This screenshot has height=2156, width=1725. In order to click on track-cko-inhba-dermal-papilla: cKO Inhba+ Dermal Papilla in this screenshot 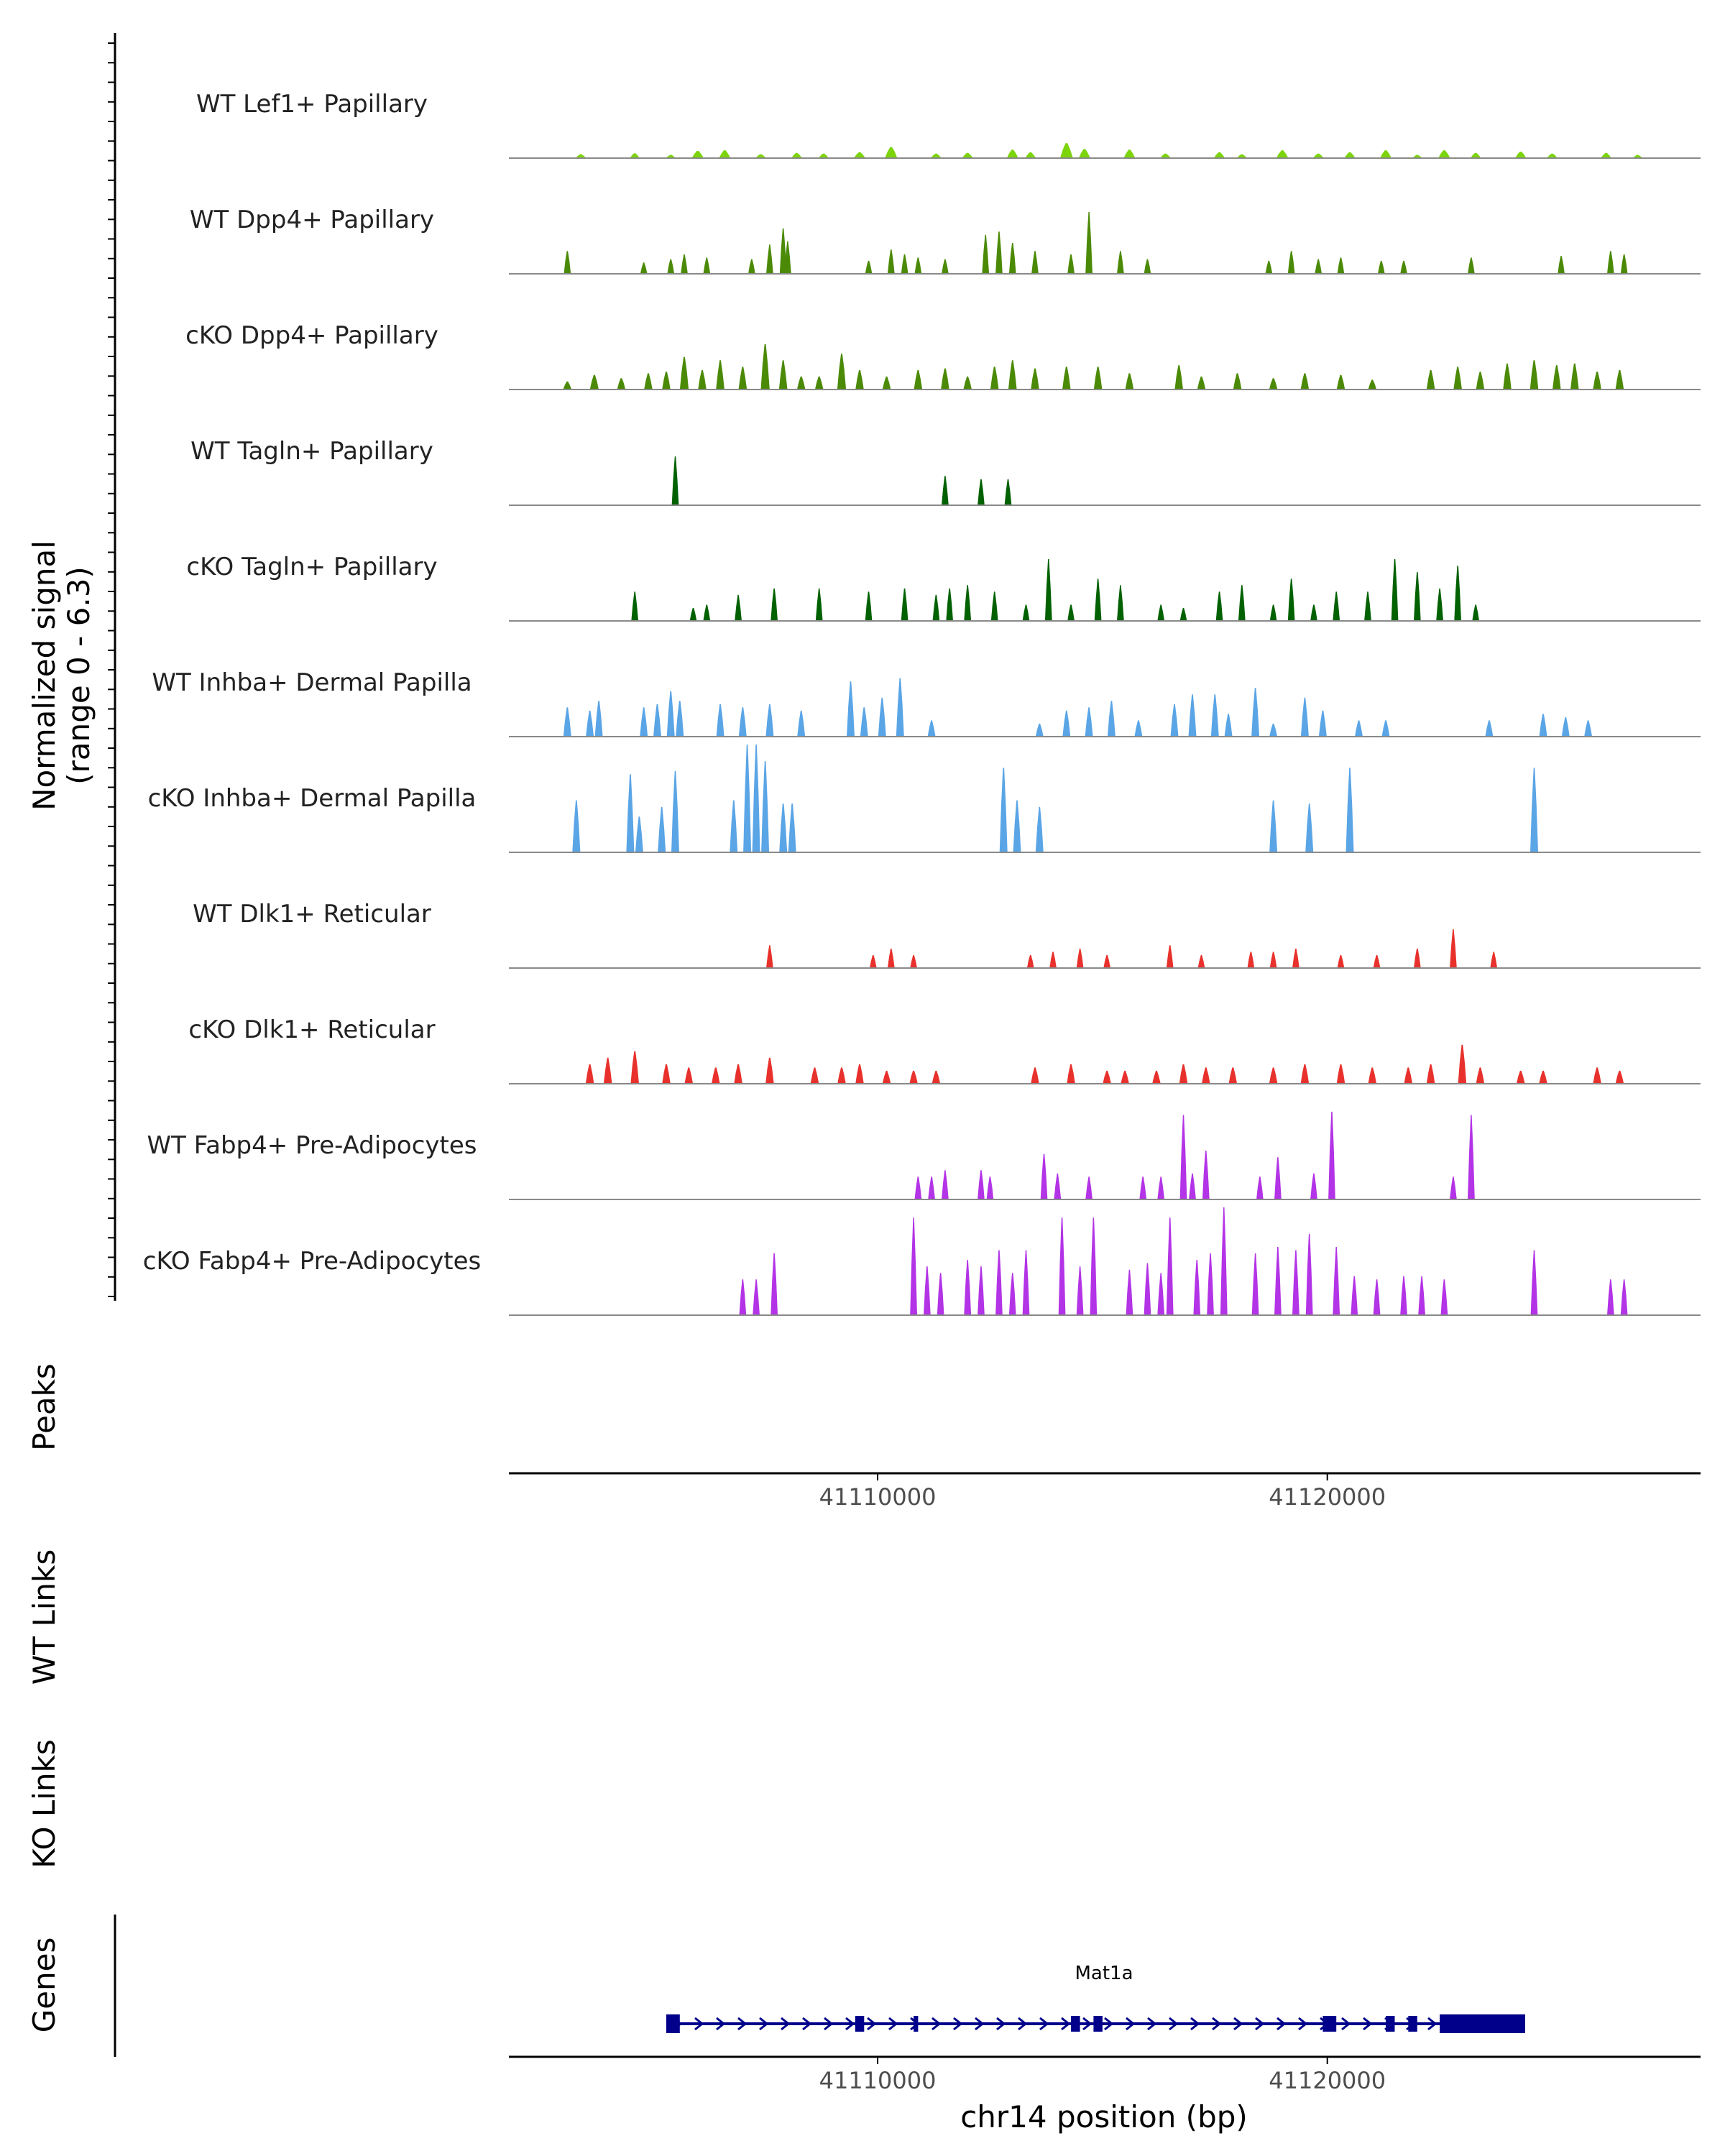, I will do `click(924, 799)`.